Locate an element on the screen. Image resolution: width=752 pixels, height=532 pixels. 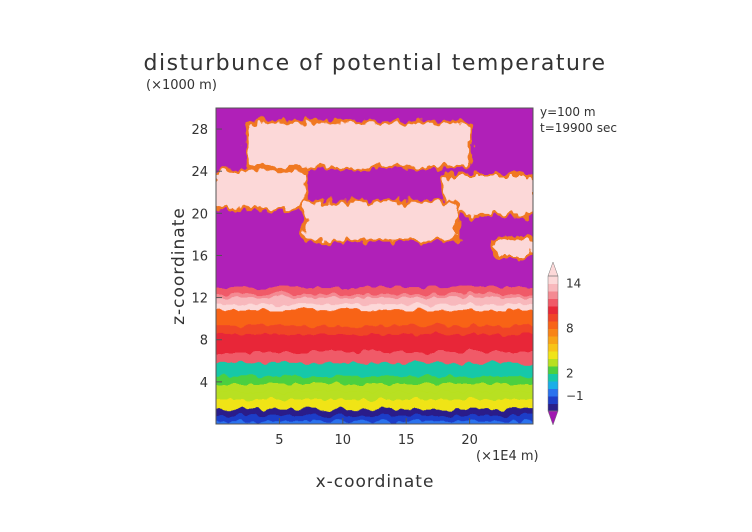
chart-title: disturbunce of potential temperature is located at coordinates (375, 63).